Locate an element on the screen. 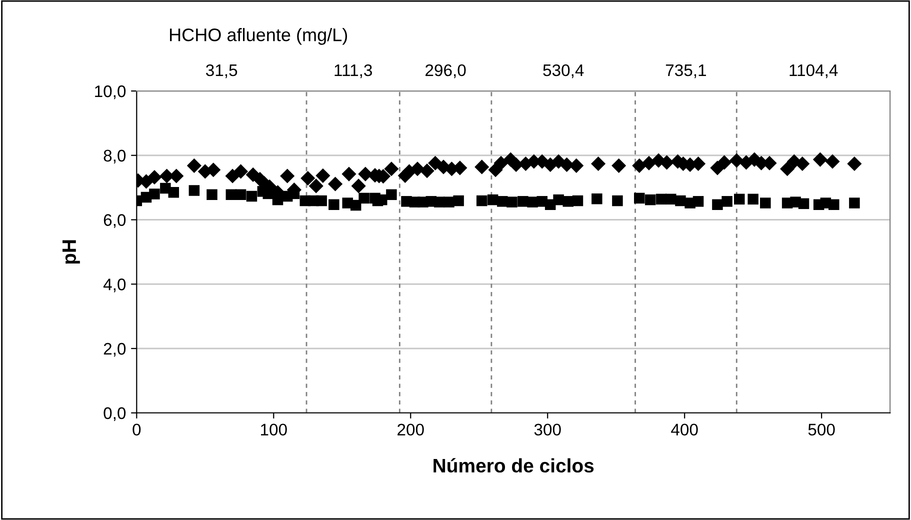 The image size is (911, 520). x-axis-title: Número de ciclos is located at coordinates (514, 465).